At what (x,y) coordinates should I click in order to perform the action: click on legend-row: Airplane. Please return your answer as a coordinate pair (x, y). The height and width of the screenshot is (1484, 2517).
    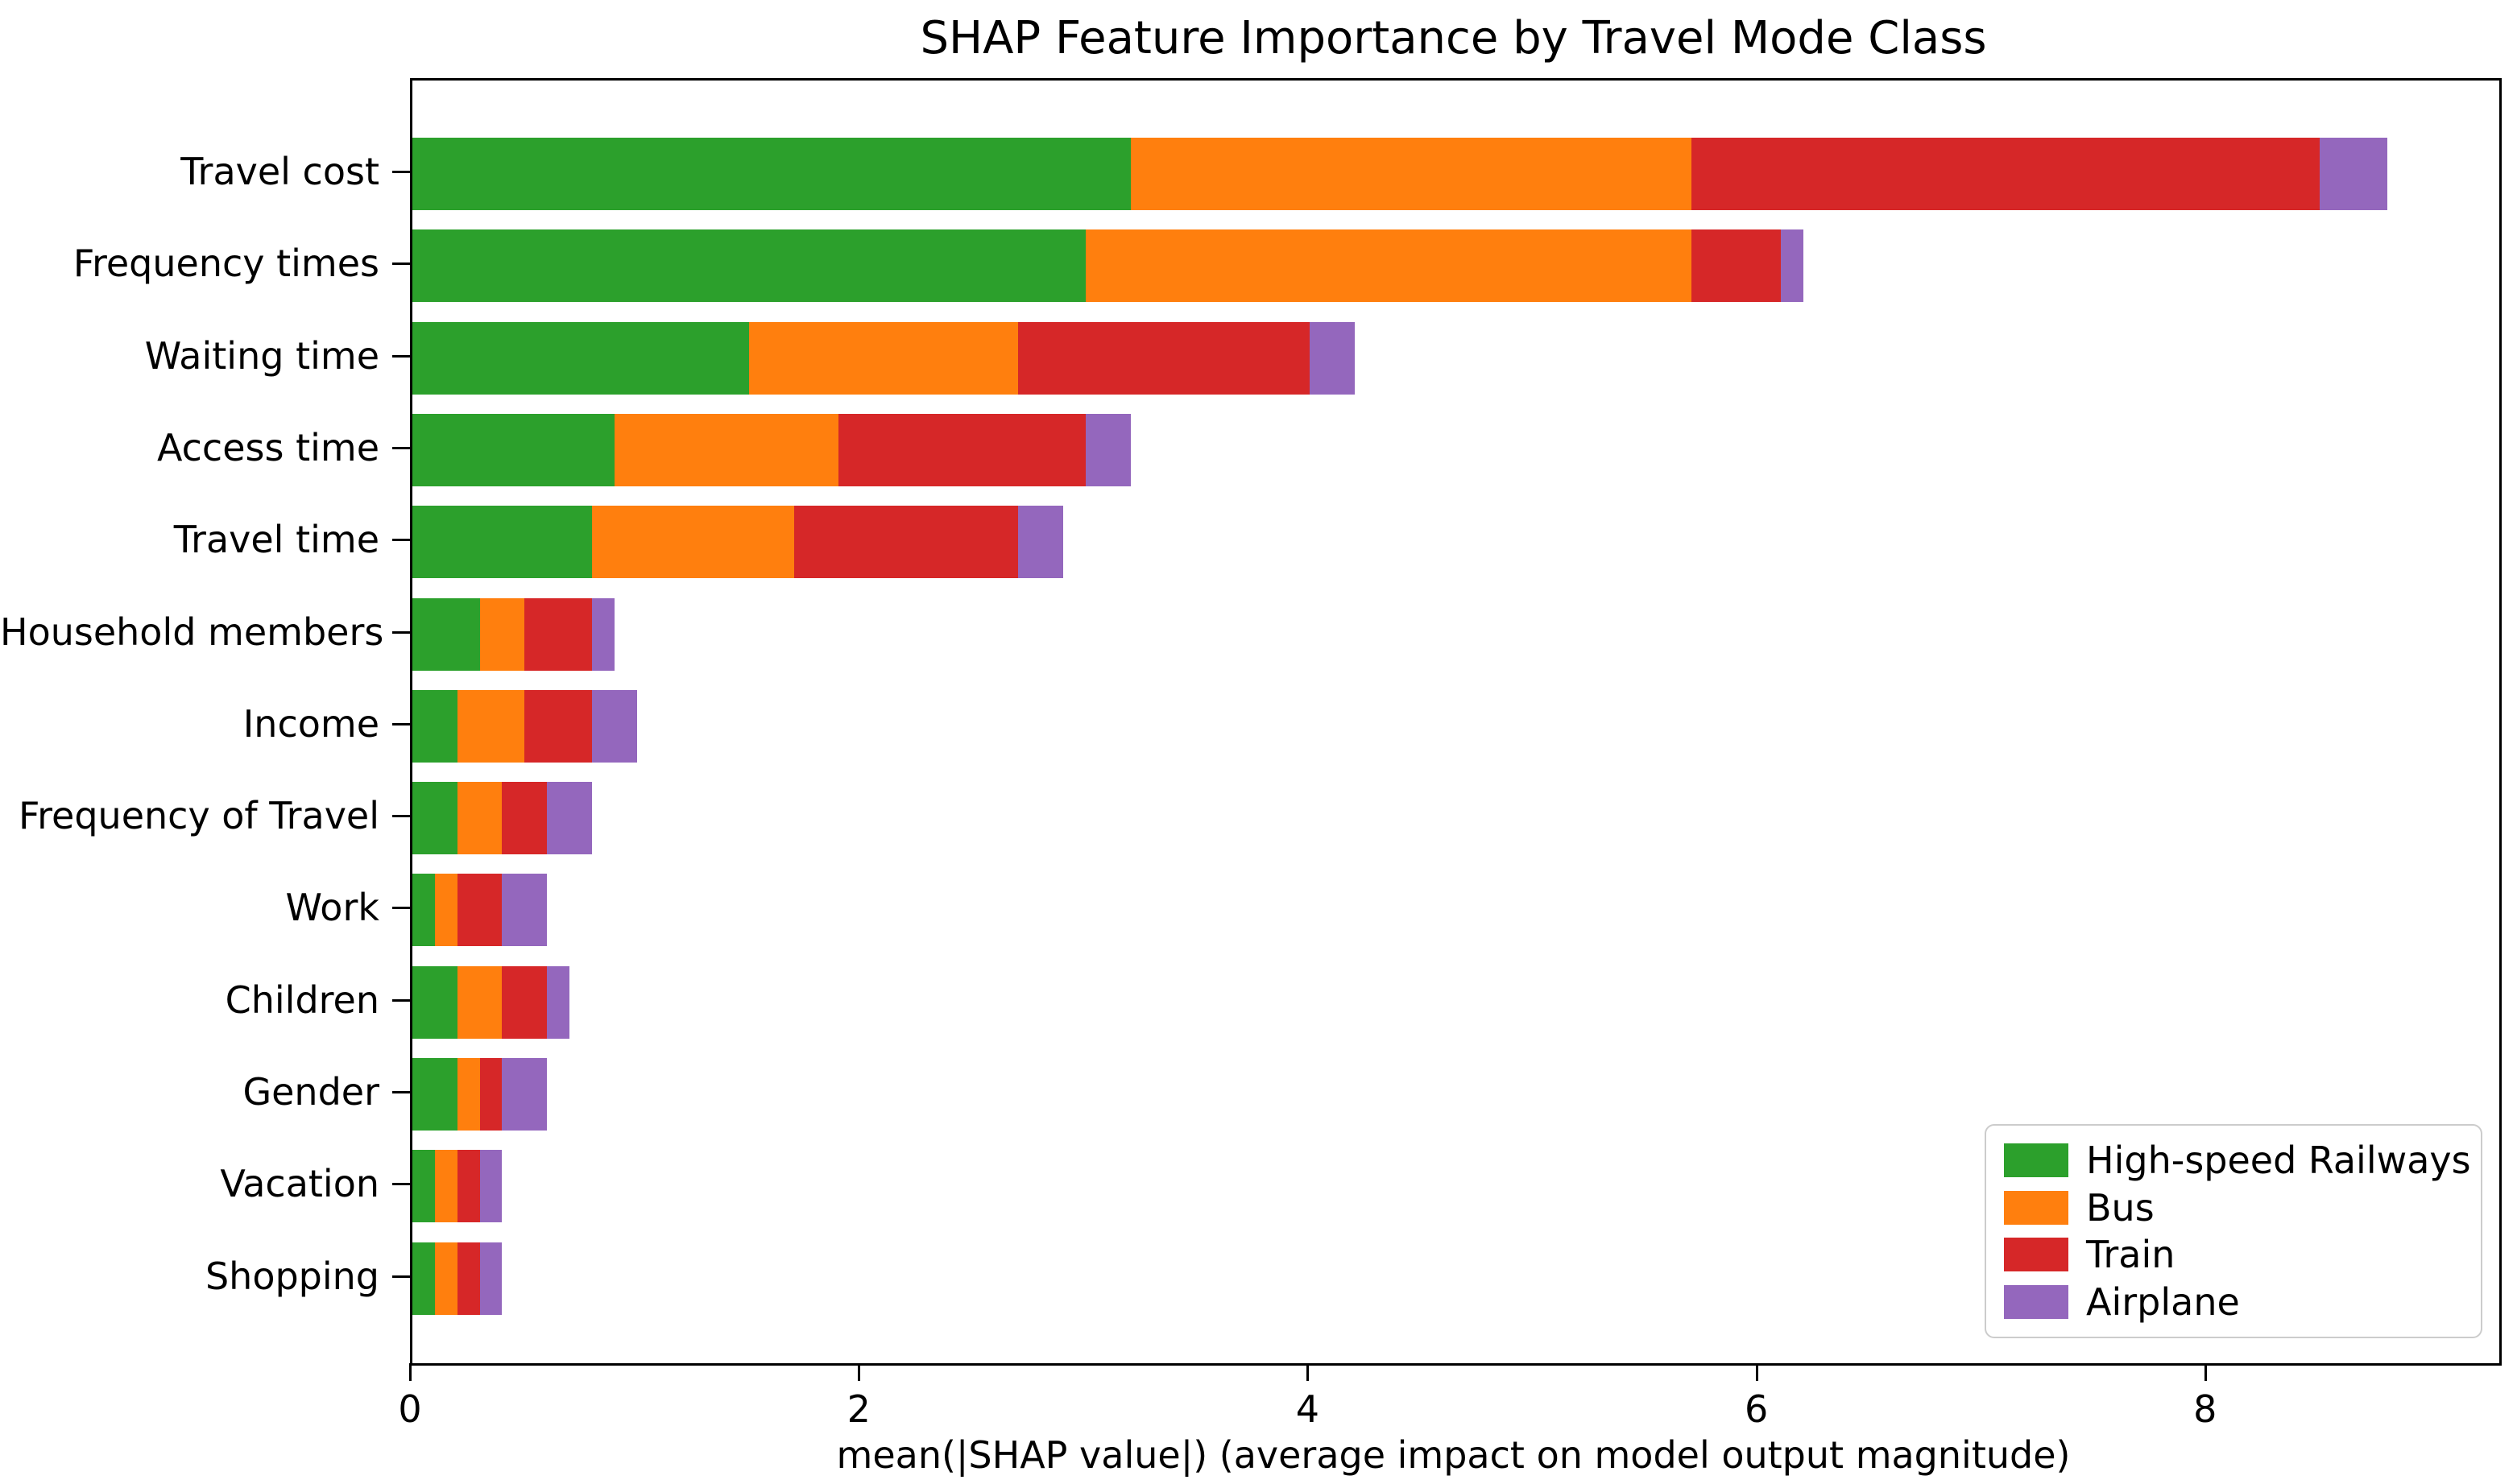
    Looking at the image, I should click on (2234, 1302).